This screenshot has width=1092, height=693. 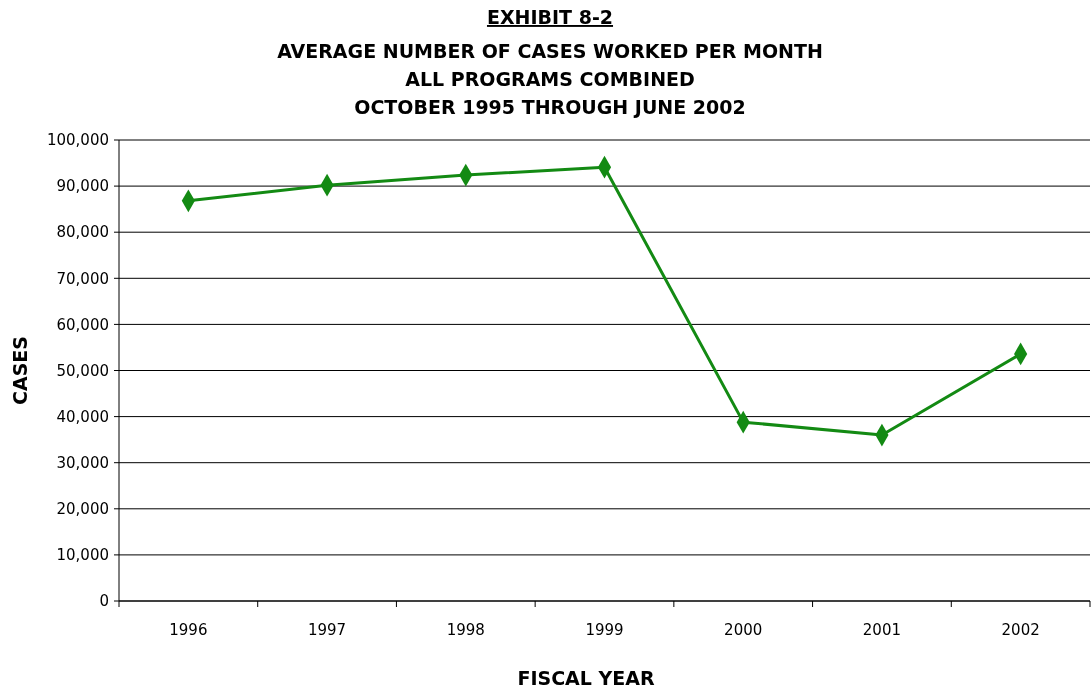 I want to click on x-tick-label: 1999, so click(x=604, y=630).